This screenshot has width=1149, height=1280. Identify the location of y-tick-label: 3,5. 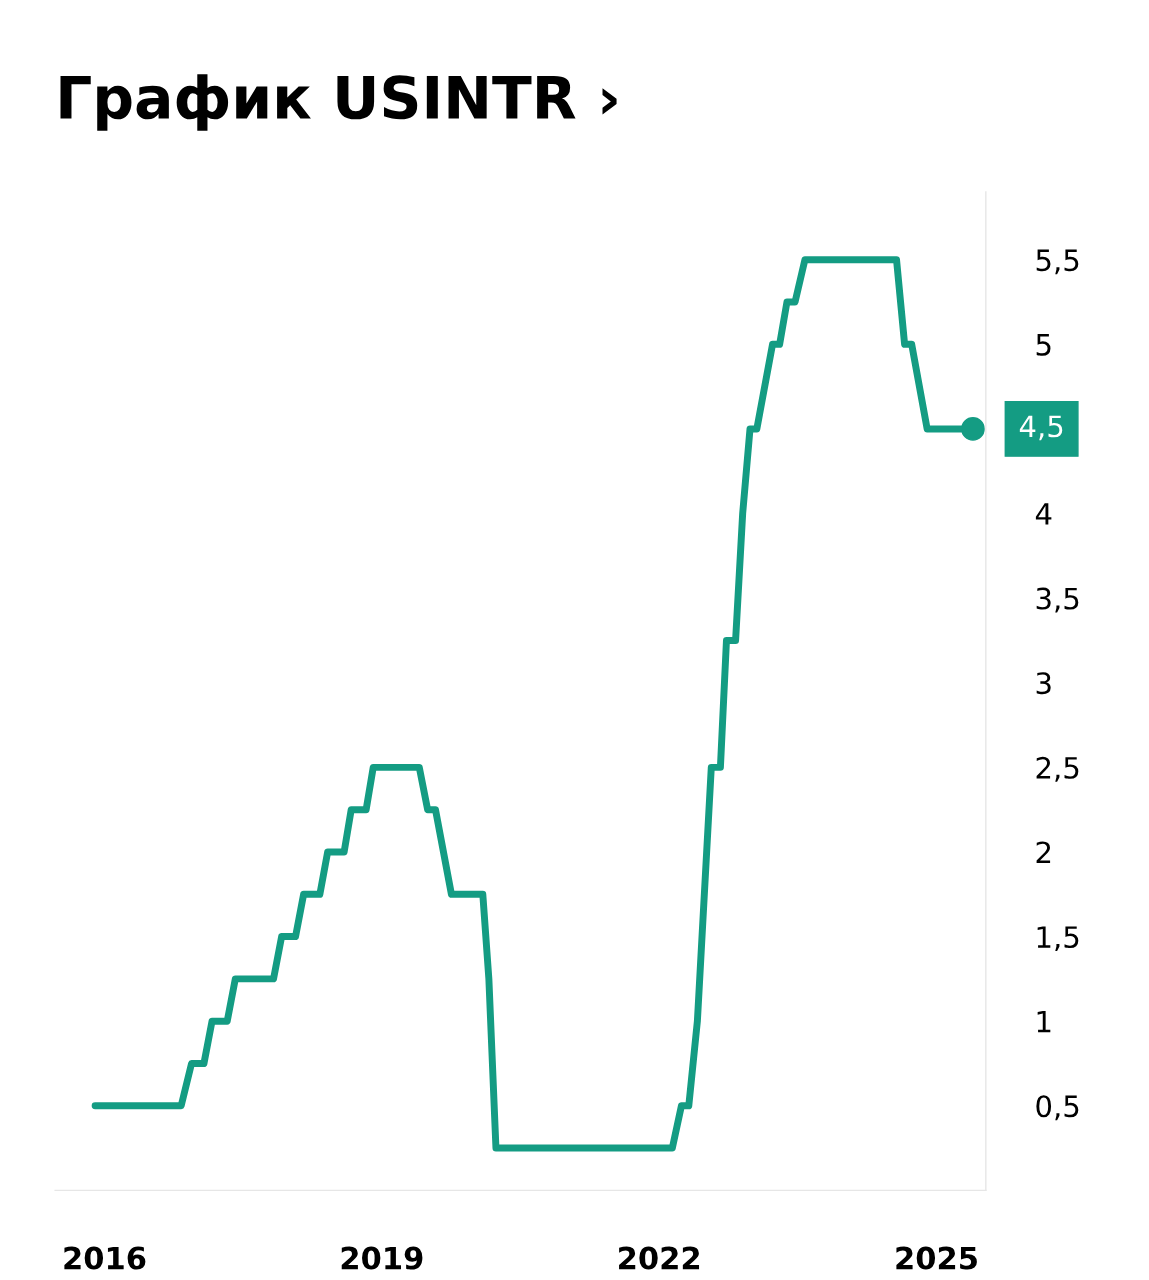
(1057, 600).